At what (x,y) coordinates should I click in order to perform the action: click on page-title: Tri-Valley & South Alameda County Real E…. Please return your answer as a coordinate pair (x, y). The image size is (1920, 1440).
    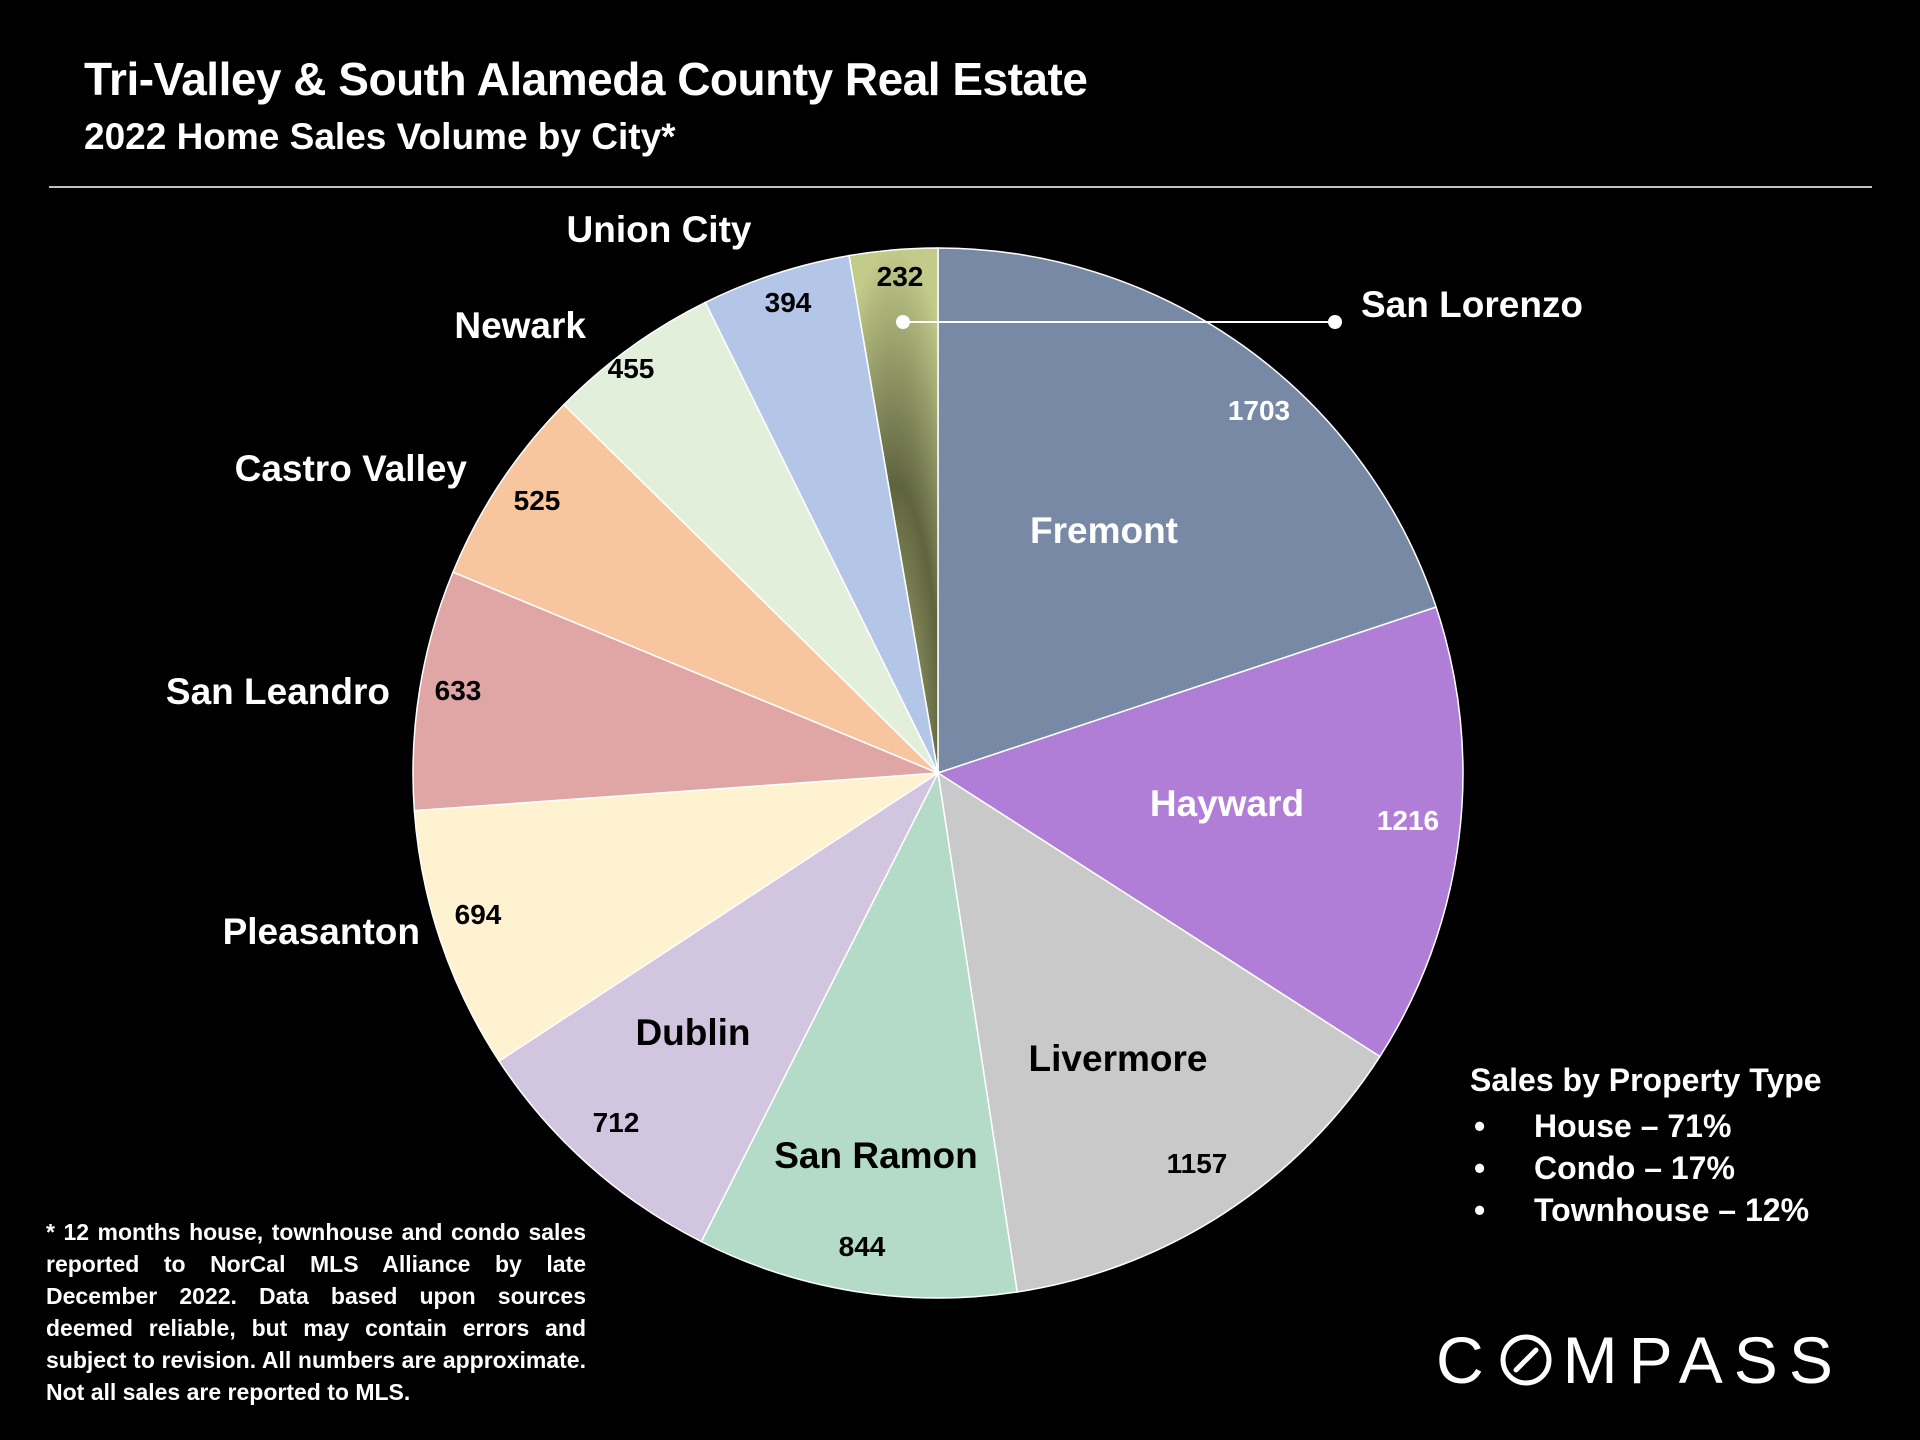
    Looking at the image, I should click on (586, 79).